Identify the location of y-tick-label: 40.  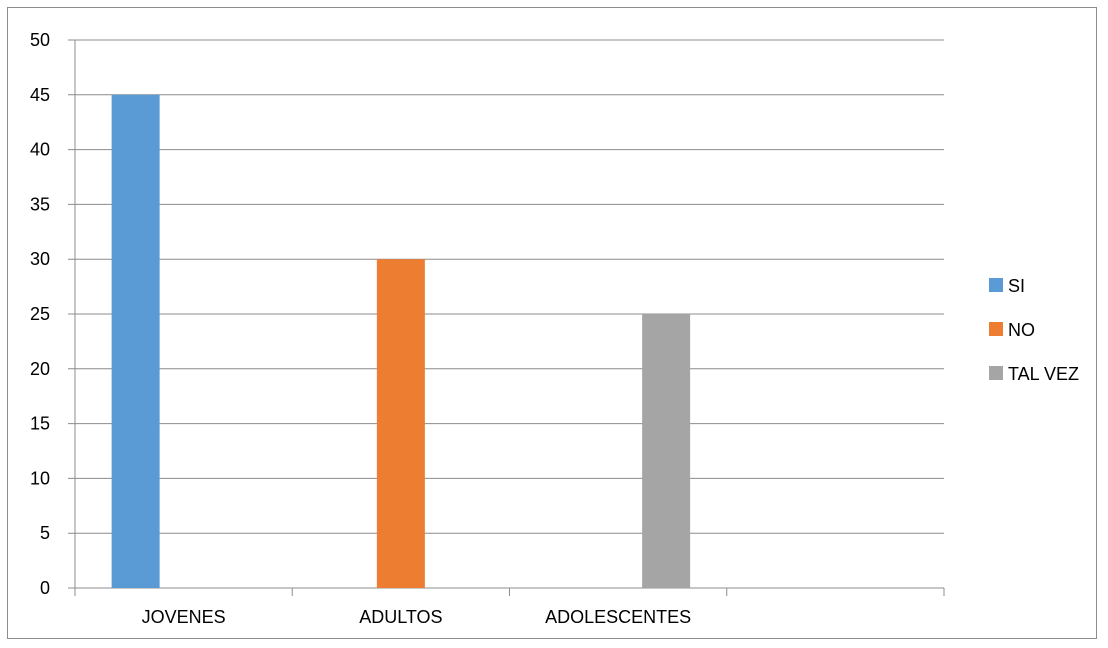
(40, 150).